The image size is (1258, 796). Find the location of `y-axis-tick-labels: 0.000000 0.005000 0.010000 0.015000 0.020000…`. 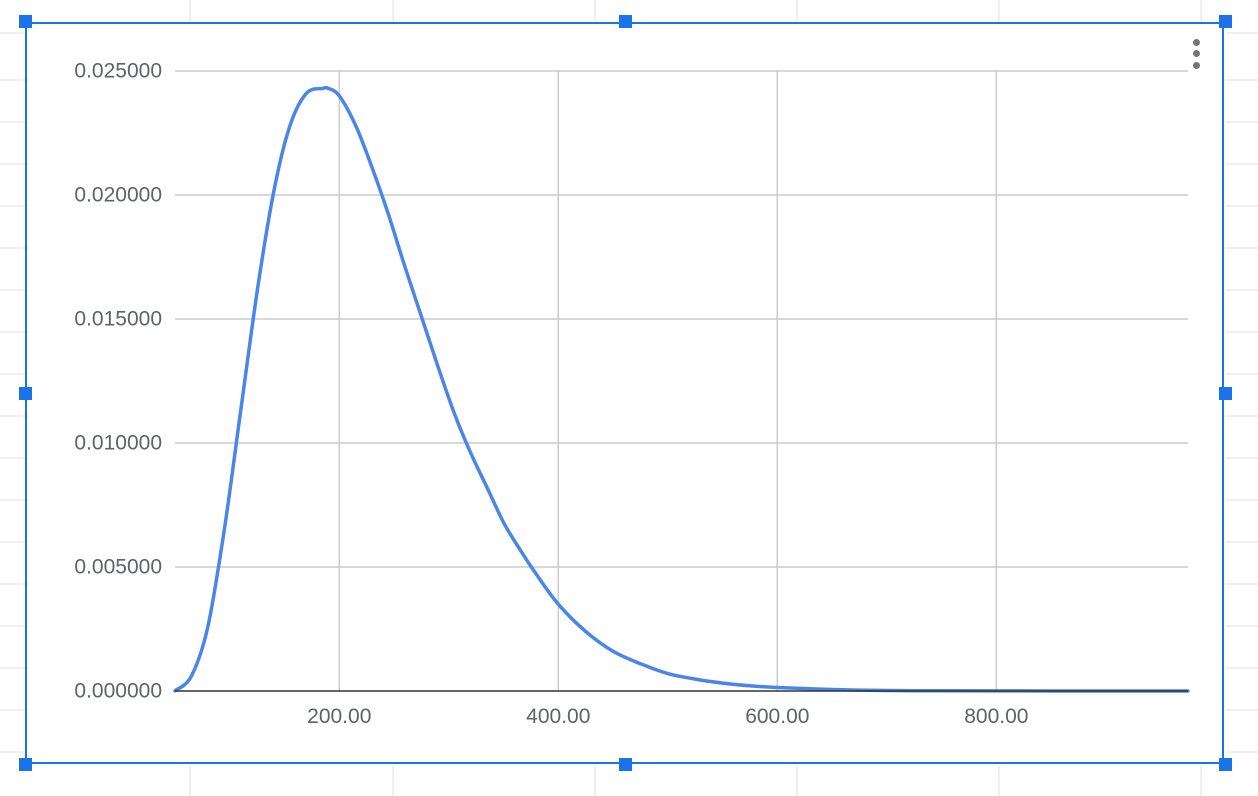

y-axis-tick-labels: 0.000000 0.005000 0.010000 0.015000 0.020000… is located at coordinates (118, 381).